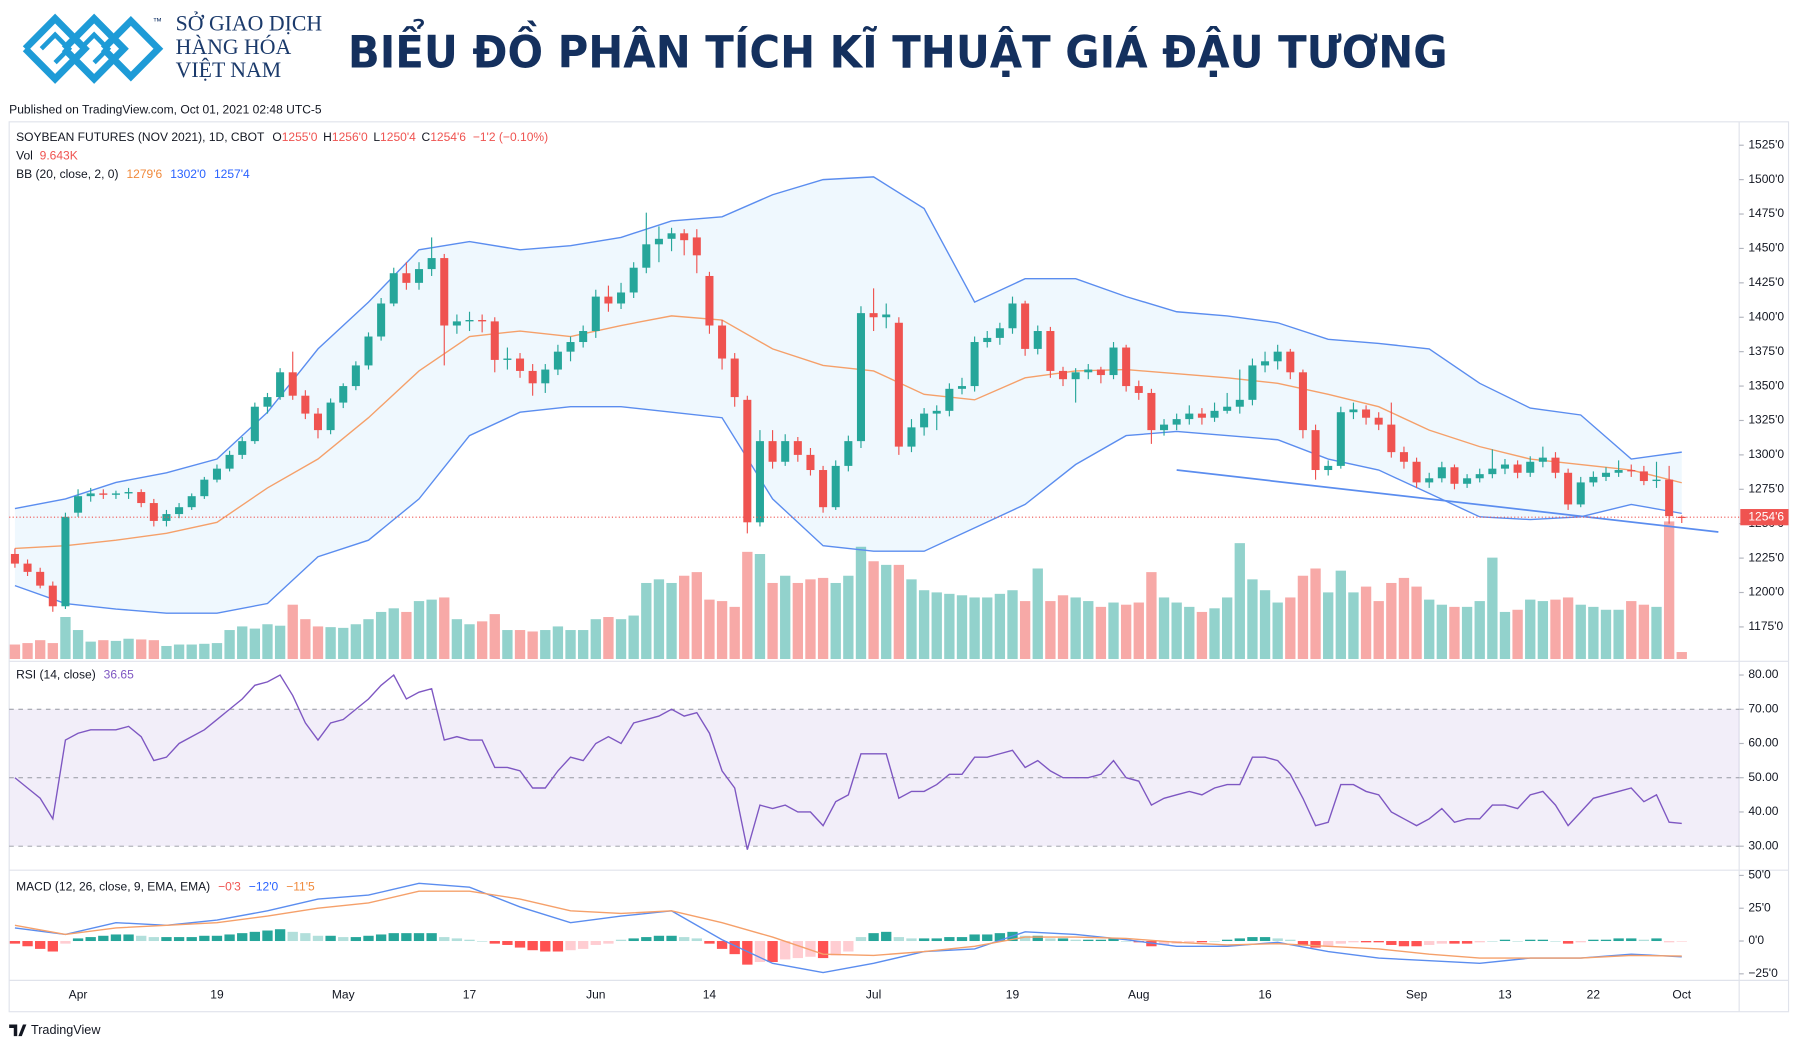  I want to click on bb-upper-value: 1302'0, so click(188, 174).